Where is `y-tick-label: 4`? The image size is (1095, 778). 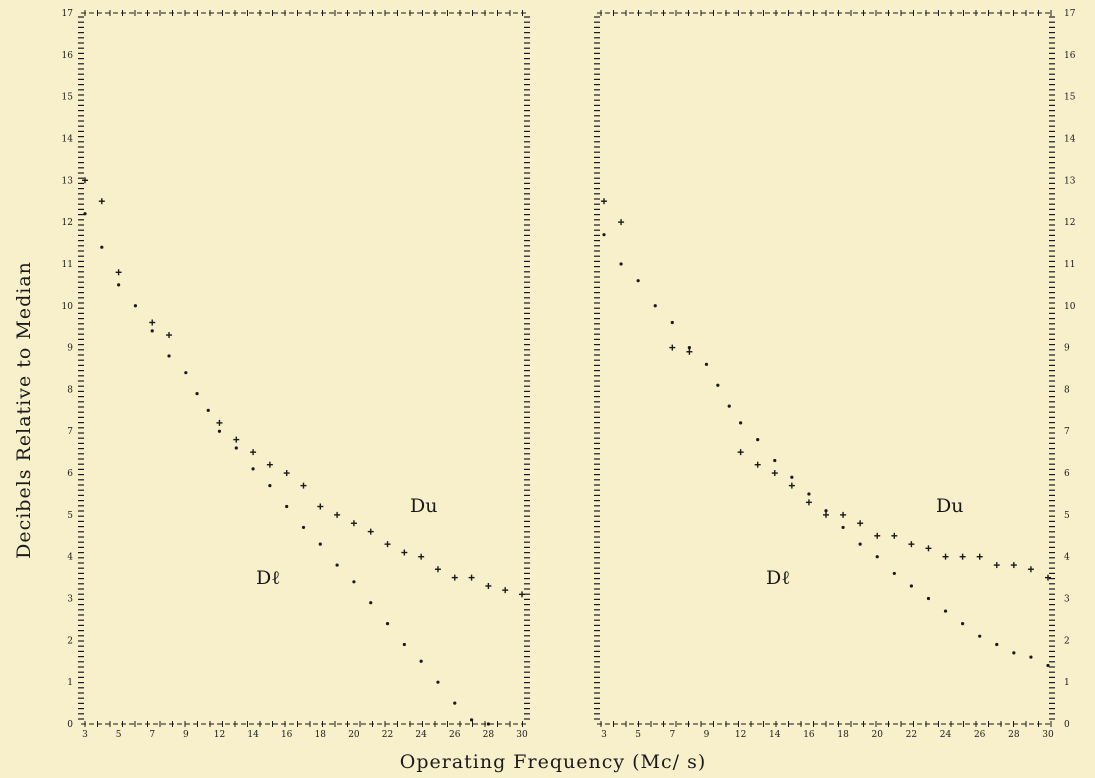
y-tick-label: 4 is located at coordinates (1067, 558).